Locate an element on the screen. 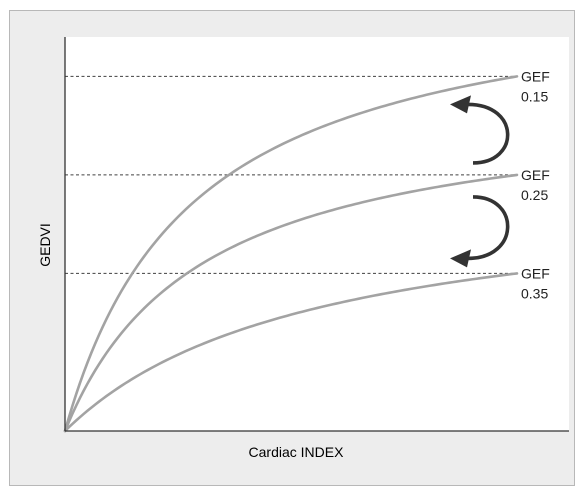  y-axis-label: GEDVI is located at coordinates (45, 245).